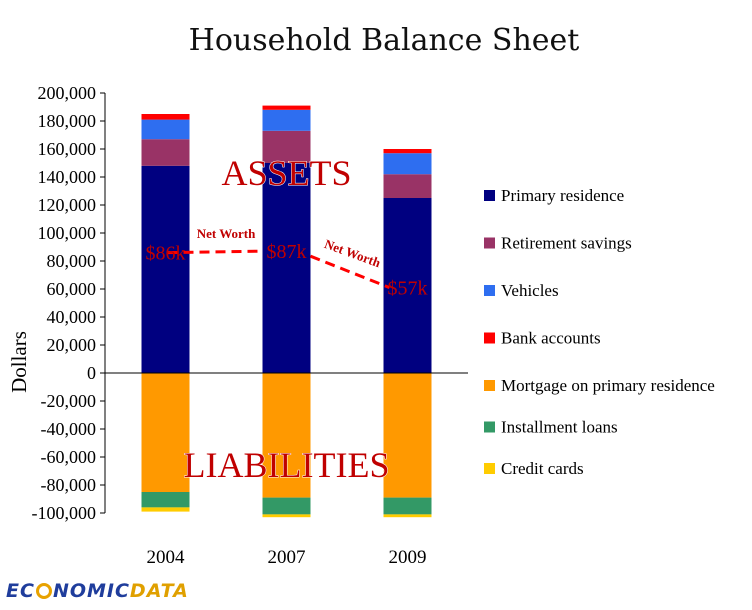  What do you see at coordinates (551, 338) in the screenshot?
I see `legend-label: Bank accounts` at bounding box center [551, 338].